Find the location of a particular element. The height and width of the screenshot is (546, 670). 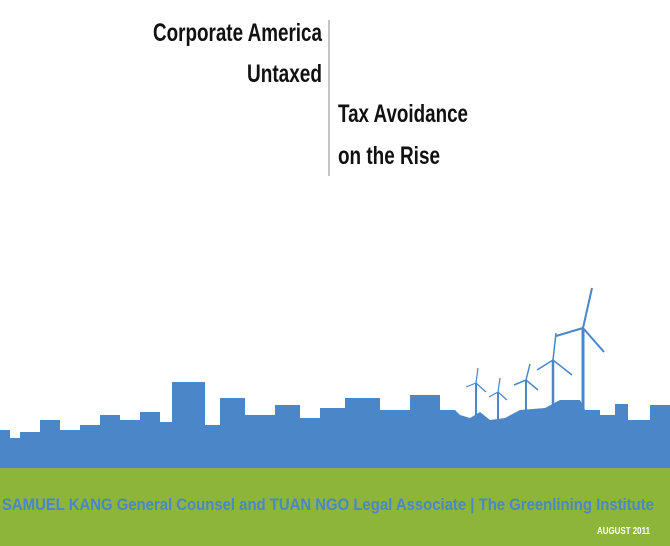

date: AUGUST 2011 is located at coordinates (623, 531).